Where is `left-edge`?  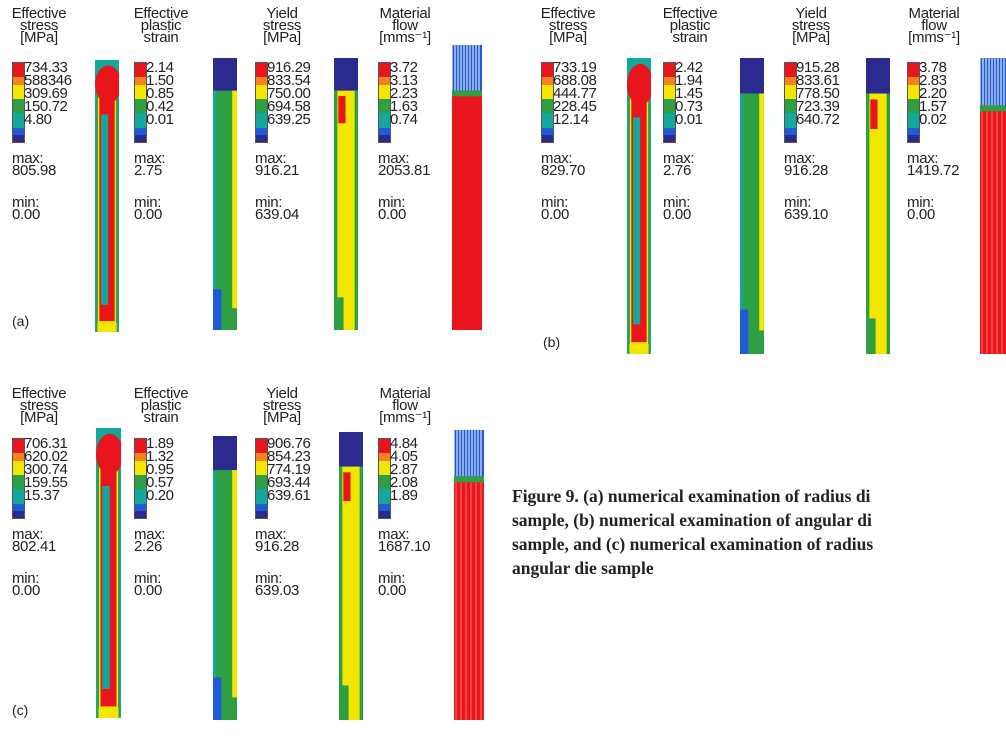
left-edge is located at coordinates (341, 593).